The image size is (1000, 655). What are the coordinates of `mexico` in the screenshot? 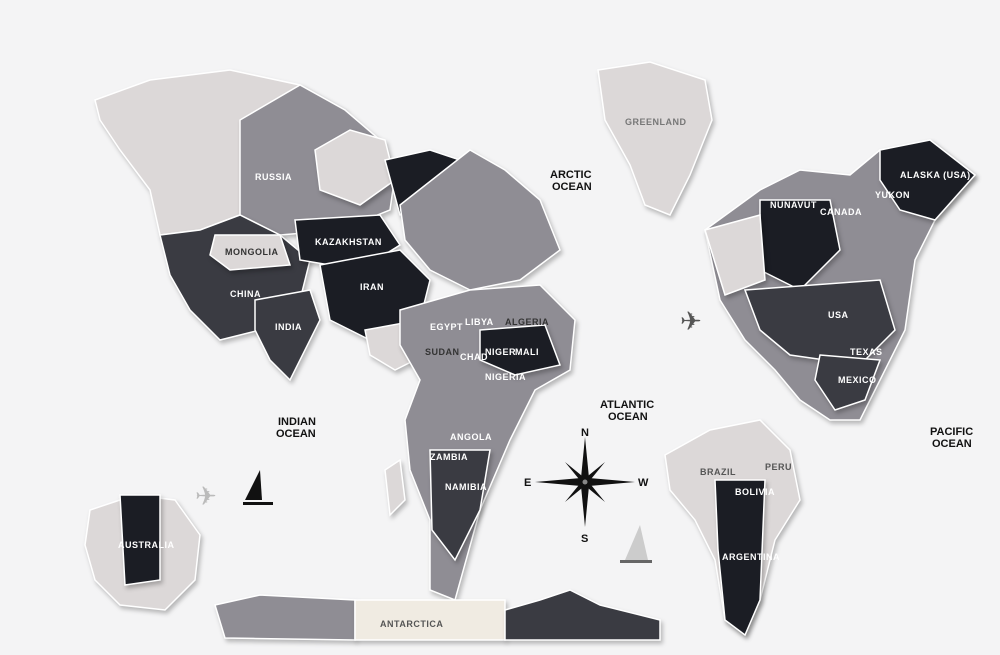 It's located at (848, 382).